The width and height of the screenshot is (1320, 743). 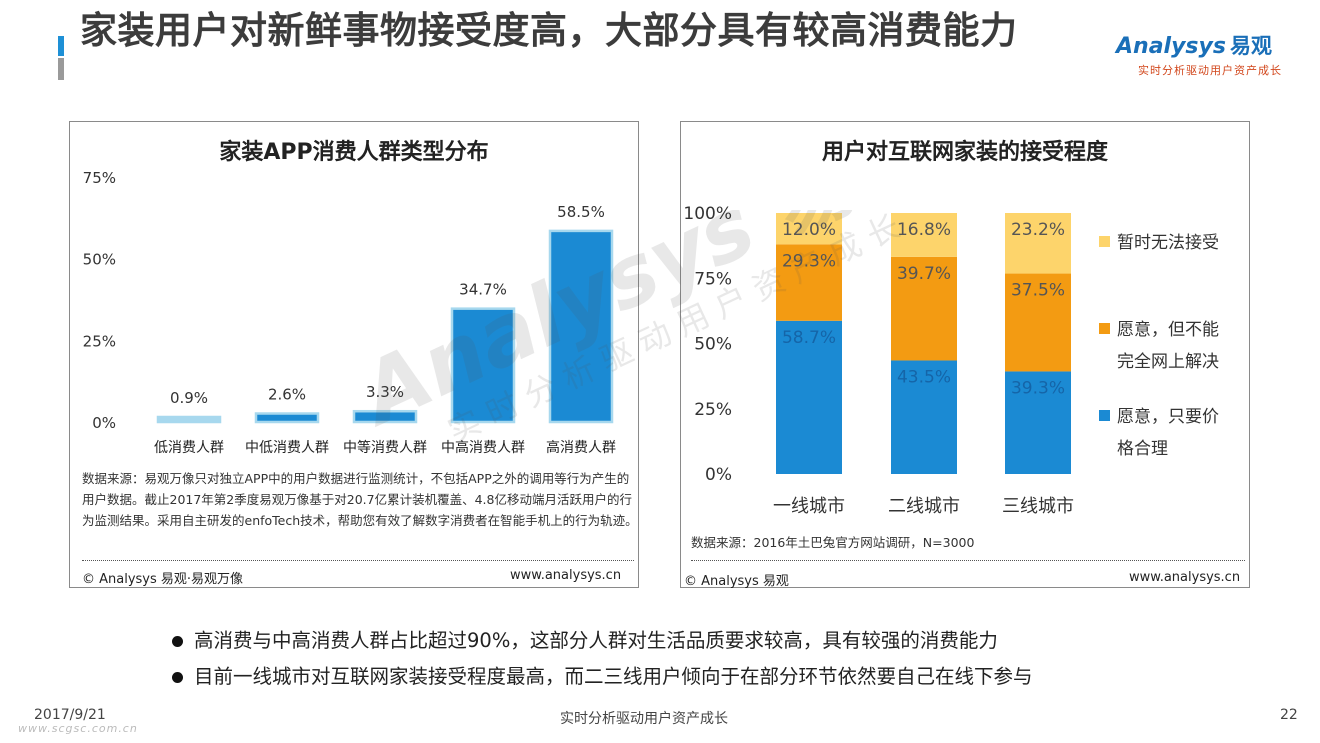 I want to click on legend-label: 暂时无法接受, so click(x=1168, y=243).